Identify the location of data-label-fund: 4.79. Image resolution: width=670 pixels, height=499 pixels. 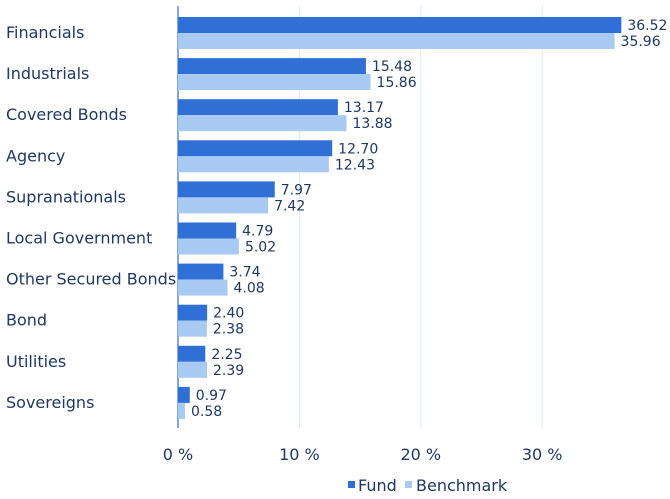
(257, 232).